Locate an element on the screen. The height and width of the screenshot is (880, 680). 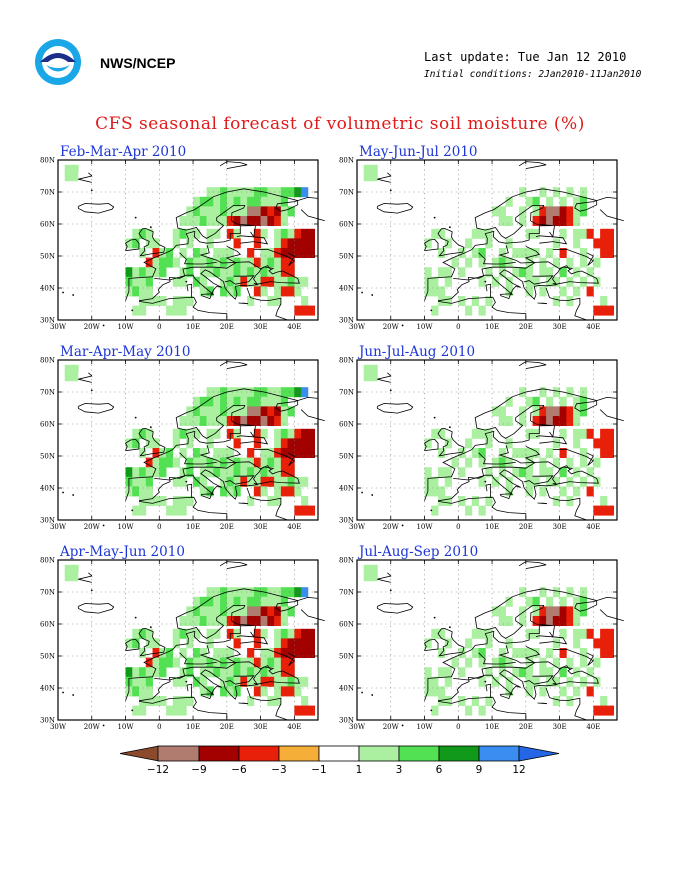
colorbar-arrow-high is located at coordinates (539, 753).